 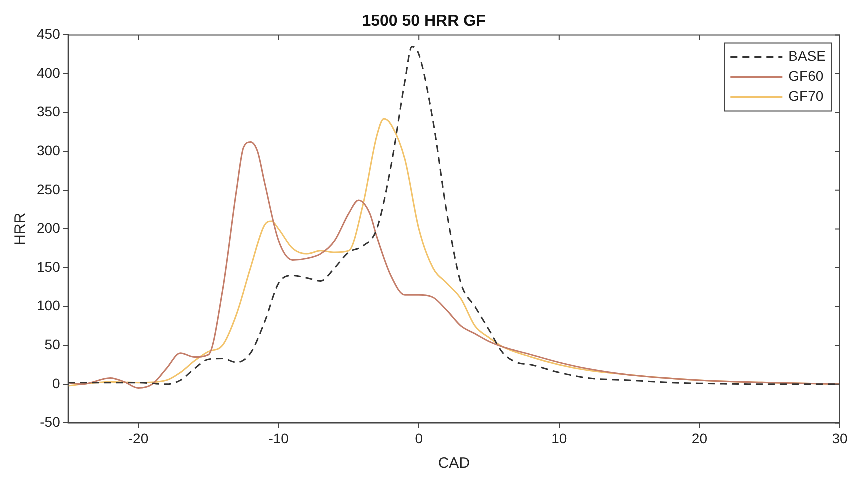 I want to click on y-tick-label: 250, so click(x=49, y=189).